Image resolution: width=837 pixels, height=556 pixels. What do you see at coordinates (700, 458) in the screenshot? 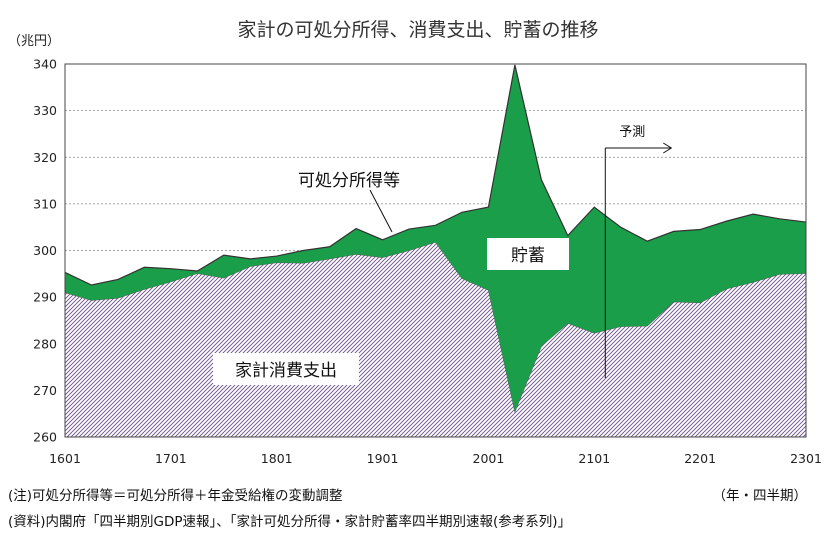
I see `x-tick-label: 2201` at bounding box center [700, 458].